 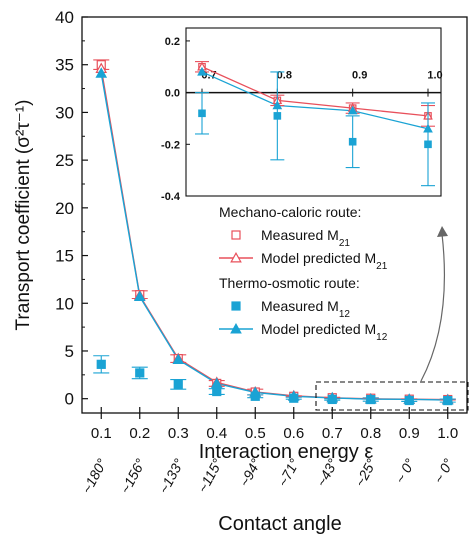 What do you see at coordinates (172, 42) in the screenshot?
I see `inset-y-tick-label: 0.2` at bounding box center [172, 42].